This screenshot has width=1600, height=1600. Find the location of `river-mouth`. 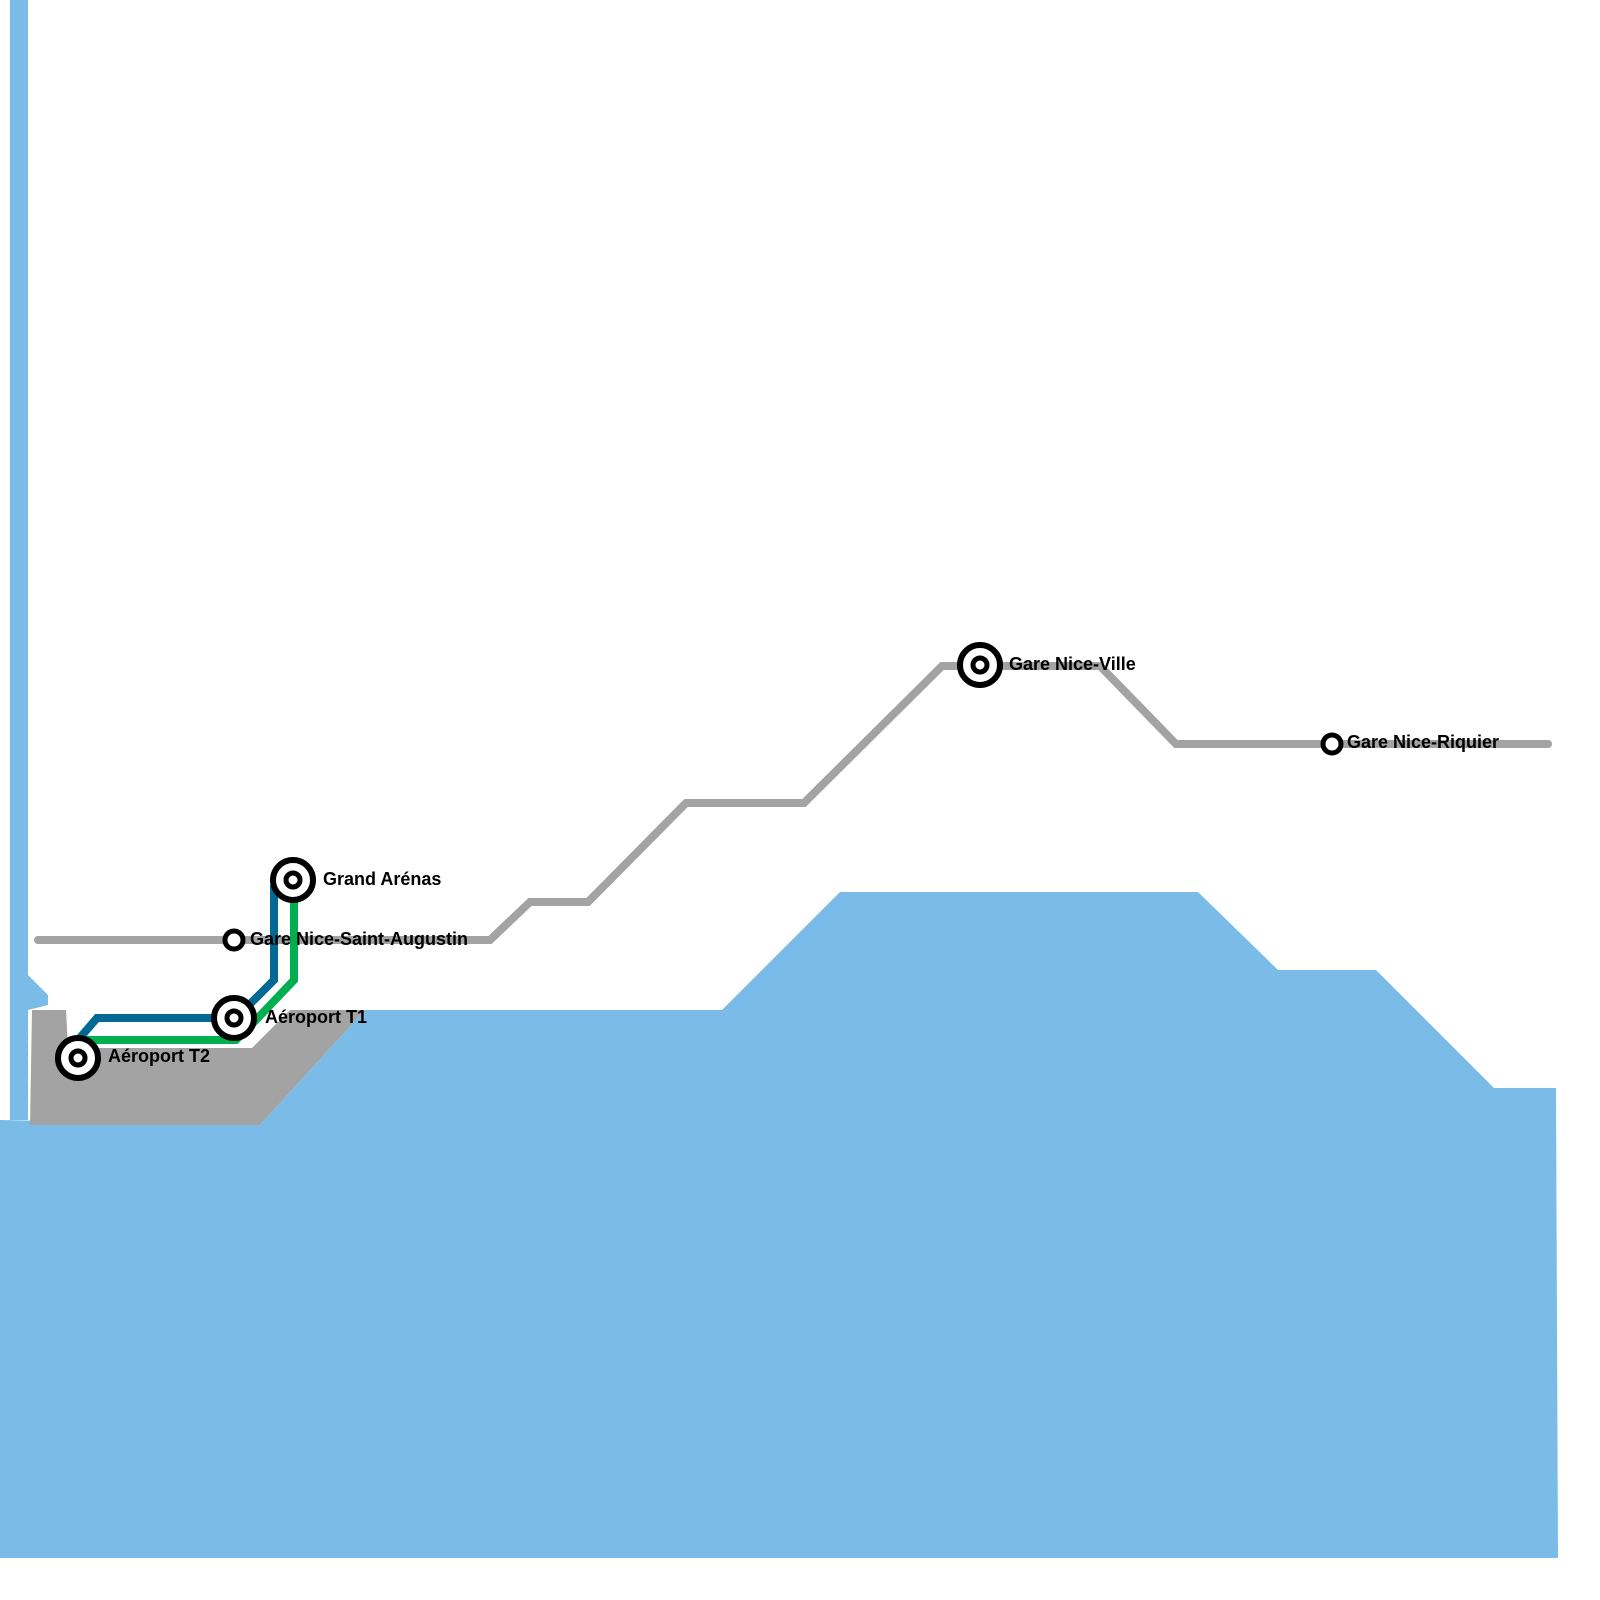

river-mouth is located at coordinates (38, 992).